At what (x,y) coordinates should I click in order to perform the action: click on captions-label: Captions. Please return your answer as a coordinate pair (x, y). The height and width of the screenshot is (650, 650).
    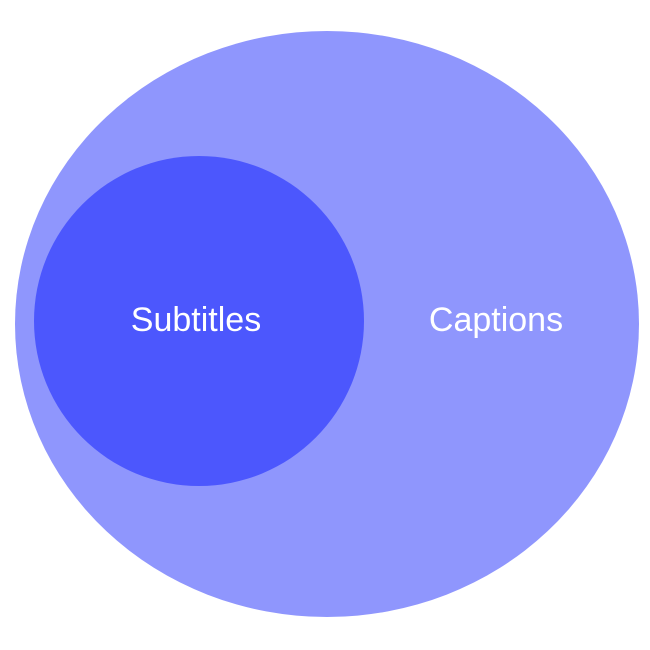
    Looking at the image, I should click on (496, 320).